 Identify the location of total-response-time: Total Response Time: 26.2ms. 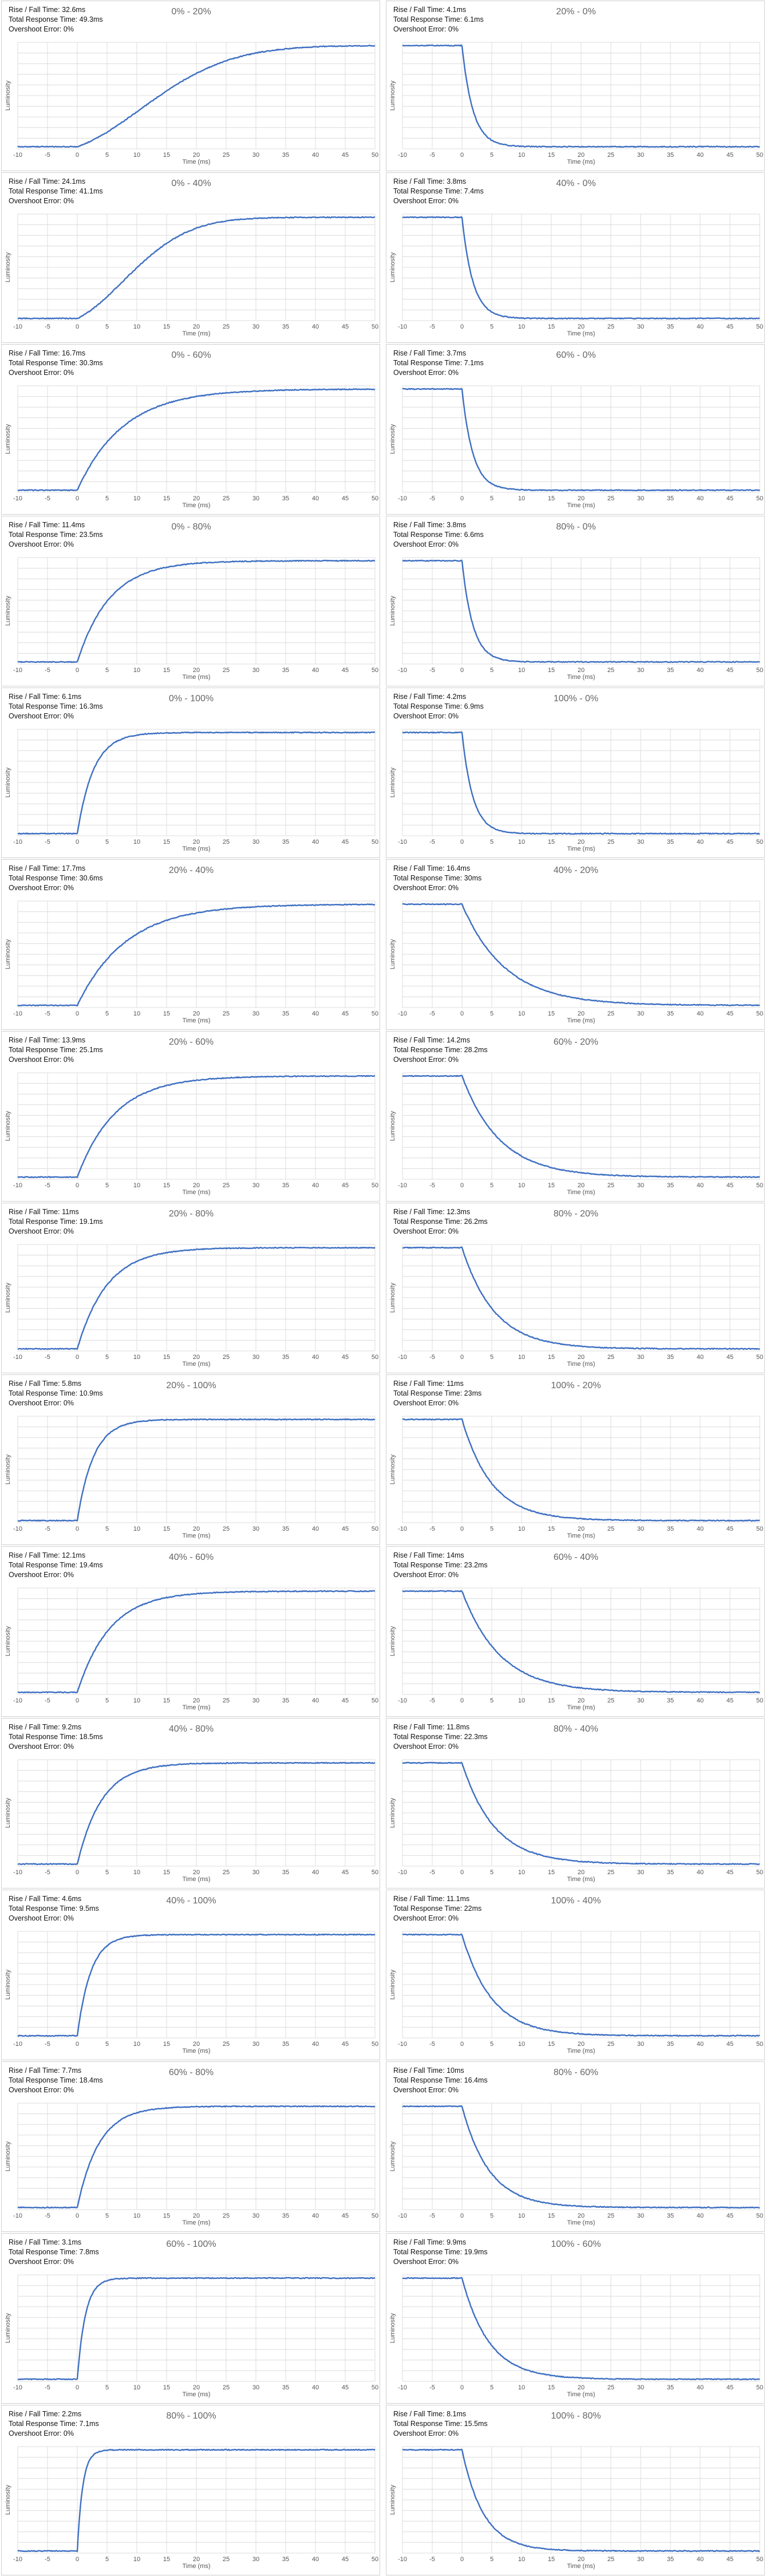
(440, 1222).